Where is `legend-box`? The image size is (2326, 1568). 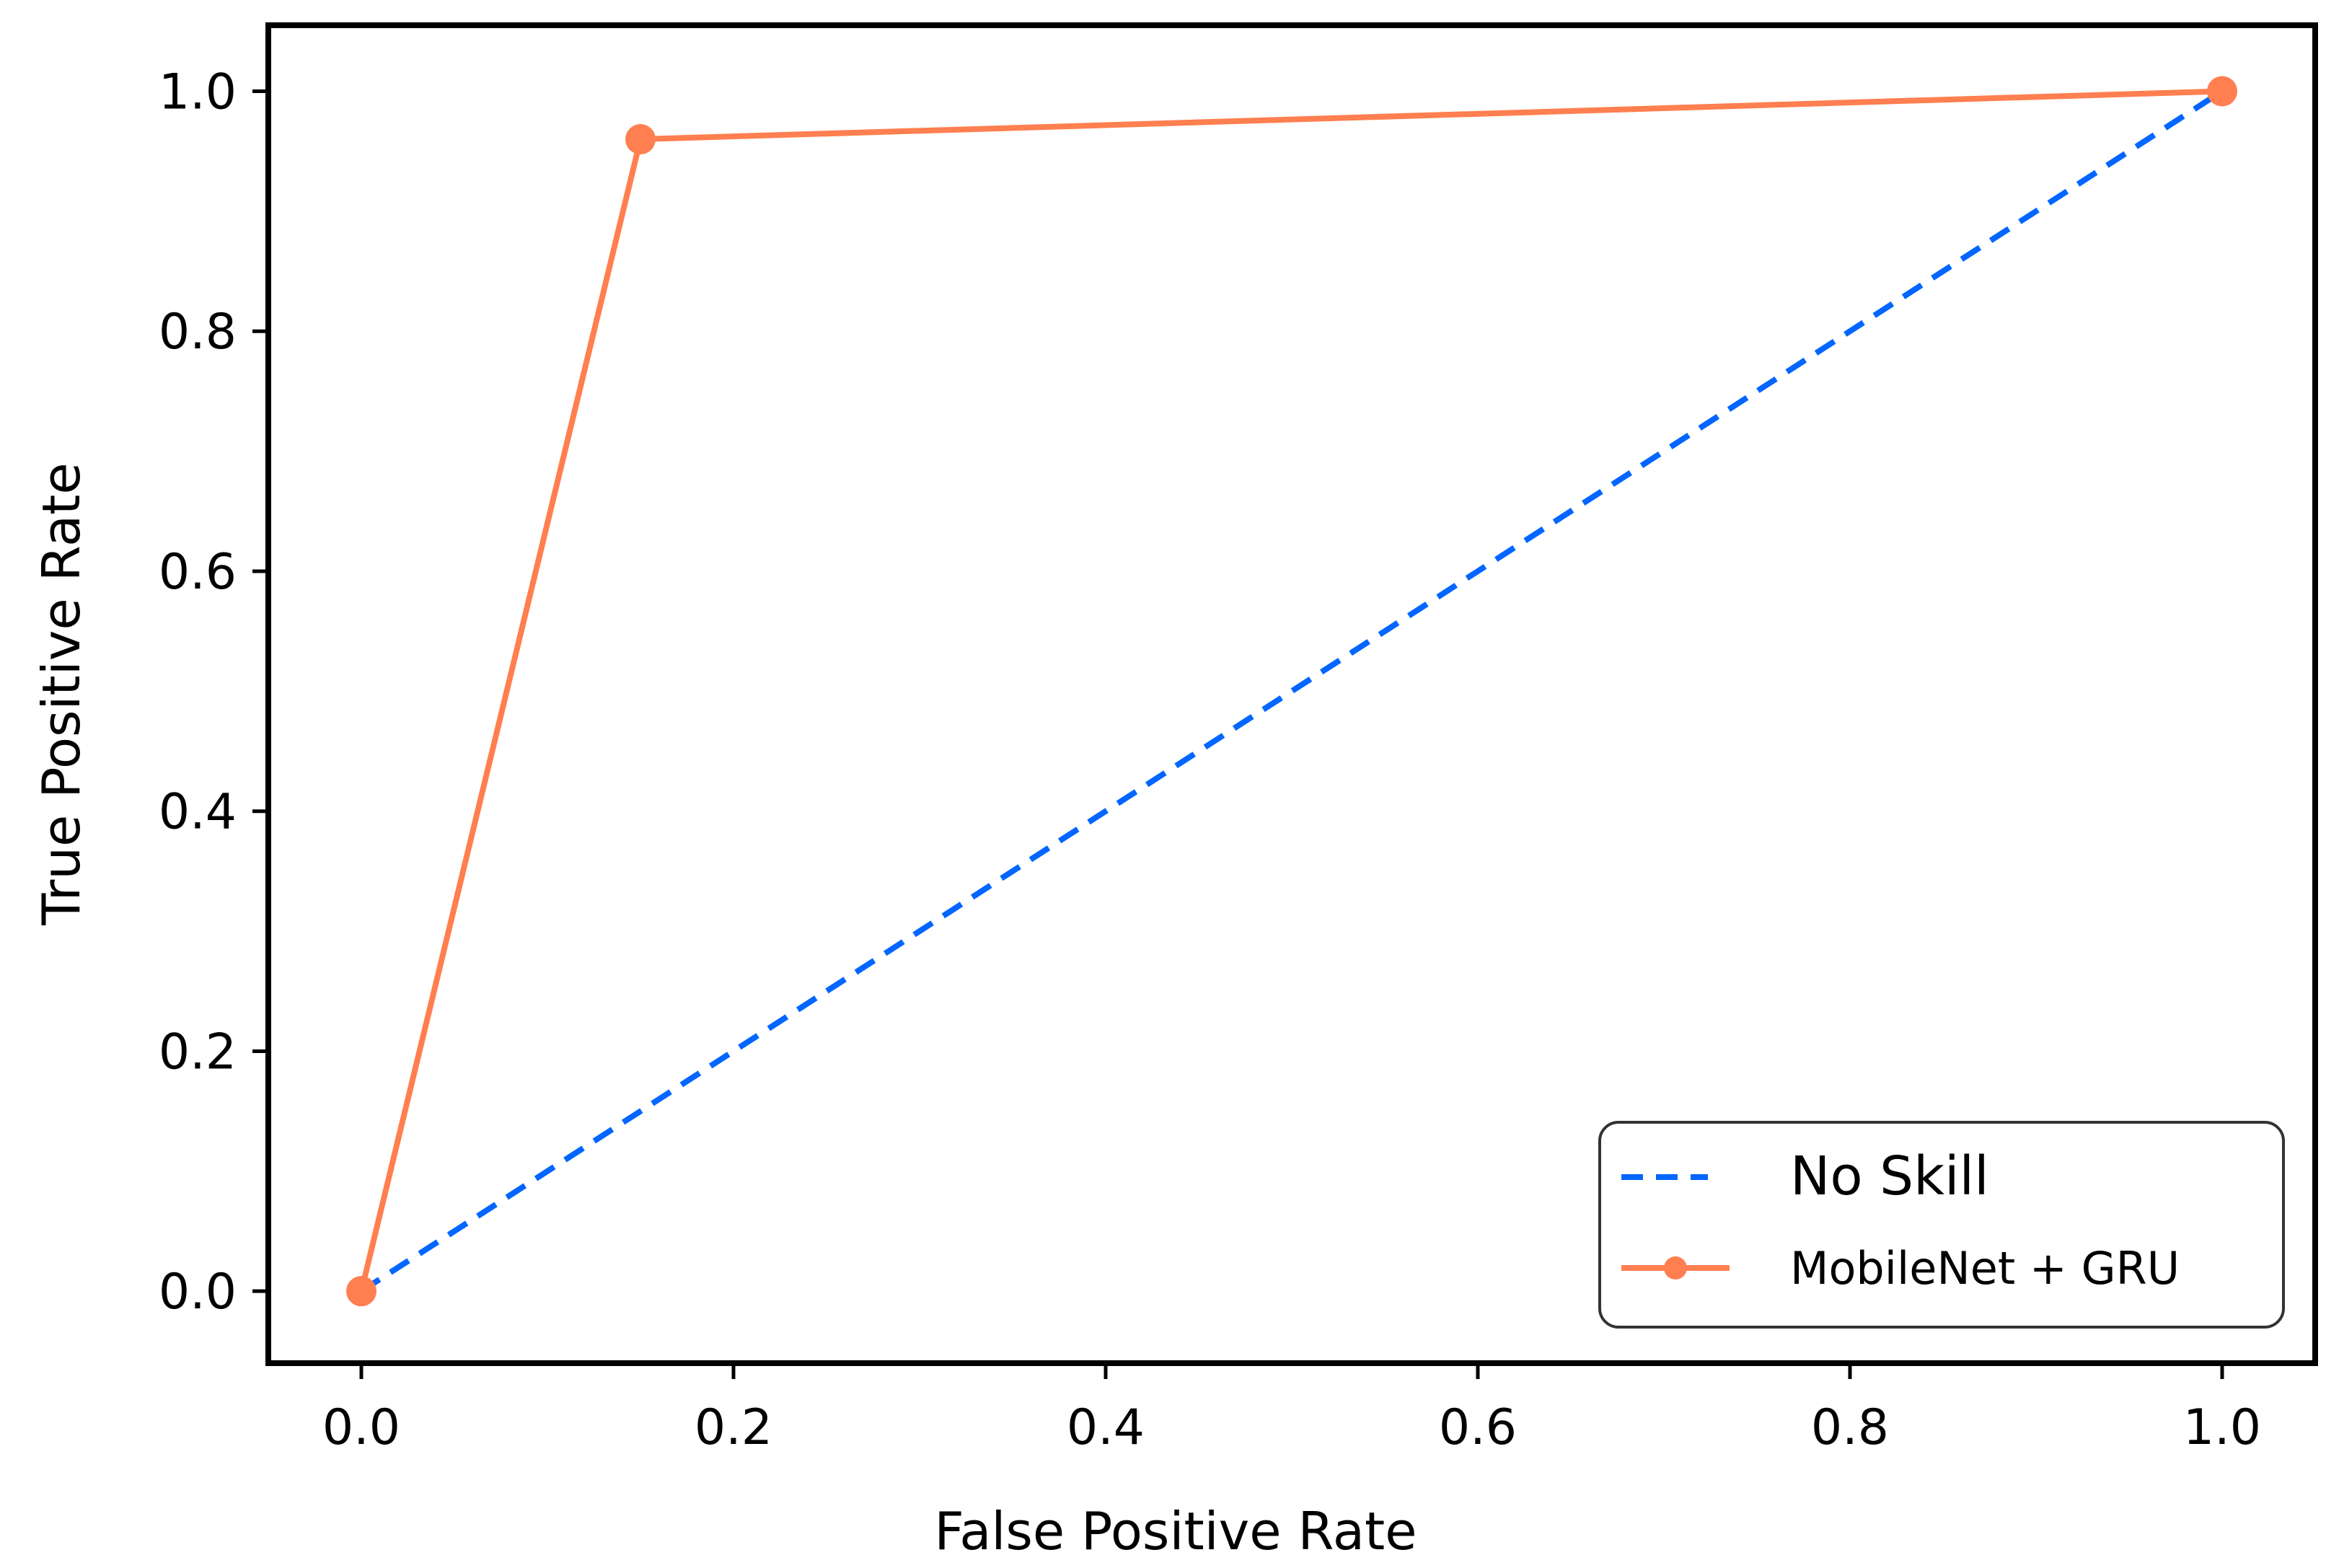
legend-box is located at coordinates (1942, 1225).